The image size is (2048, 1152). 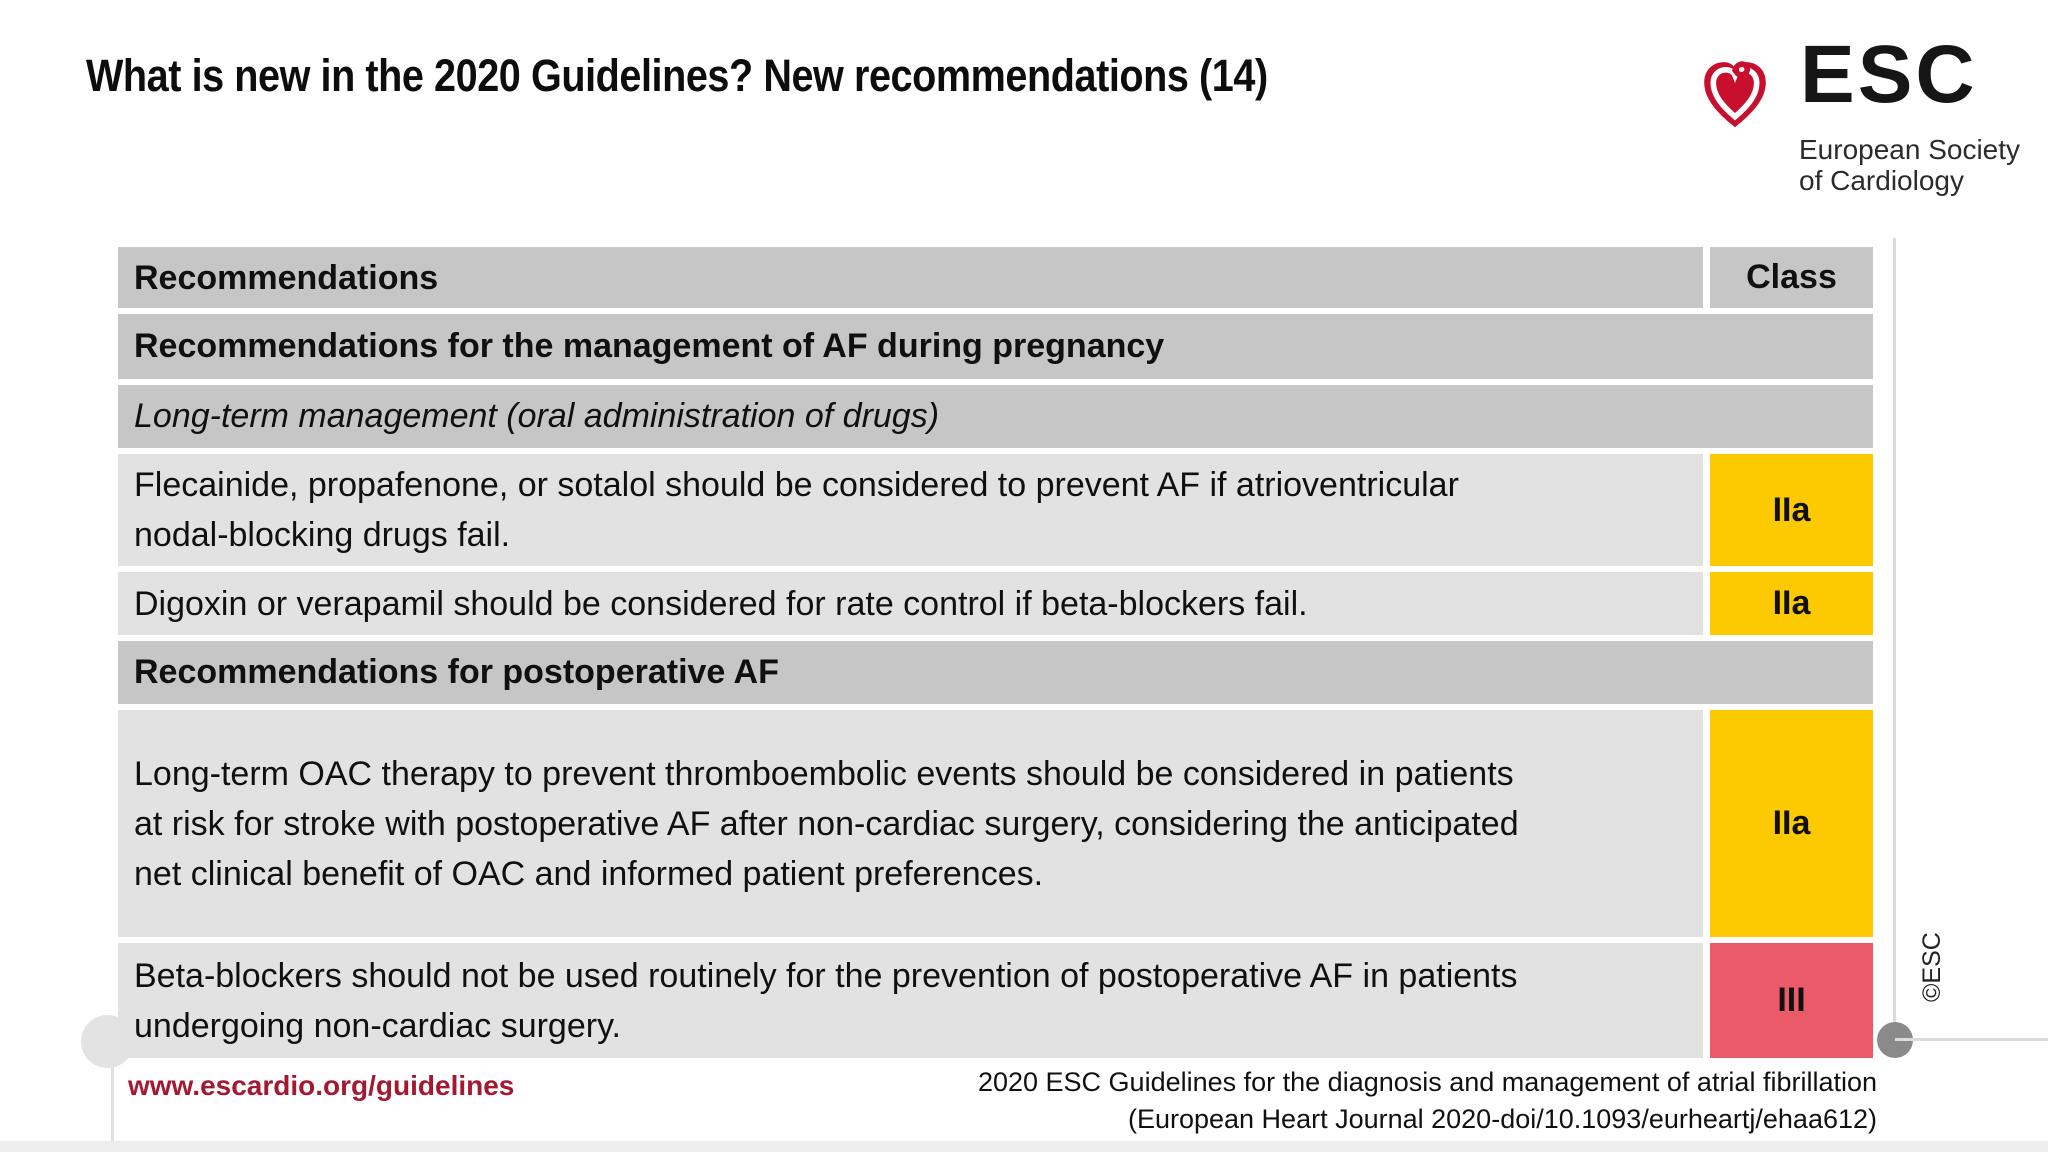 I want to click on table-header-row: Recommendations Class, so click(x=995, y=277).